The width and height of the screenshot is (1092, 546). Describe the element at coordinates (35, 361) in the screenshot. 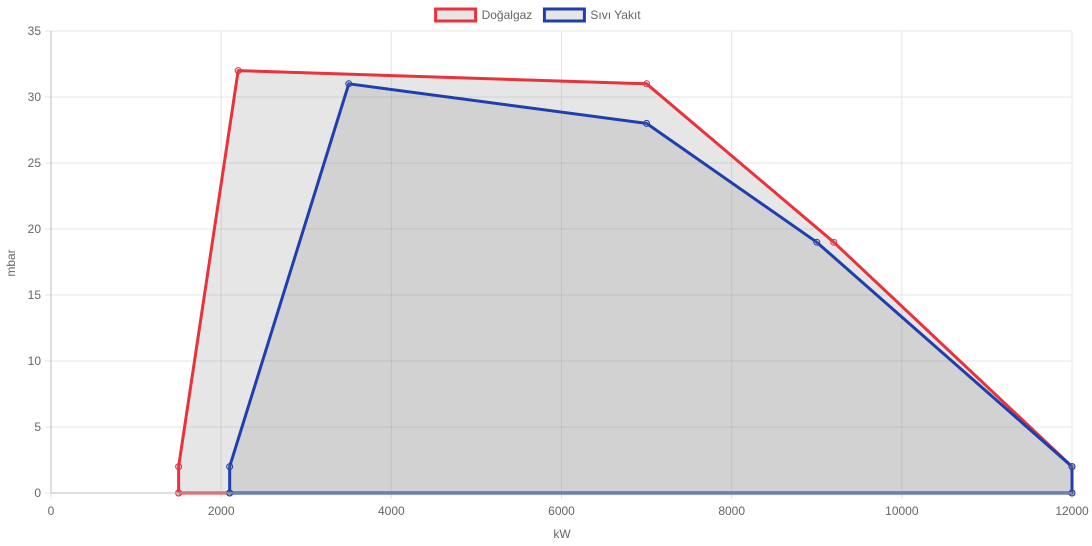

I see `y-tick-label: 10` at that location.